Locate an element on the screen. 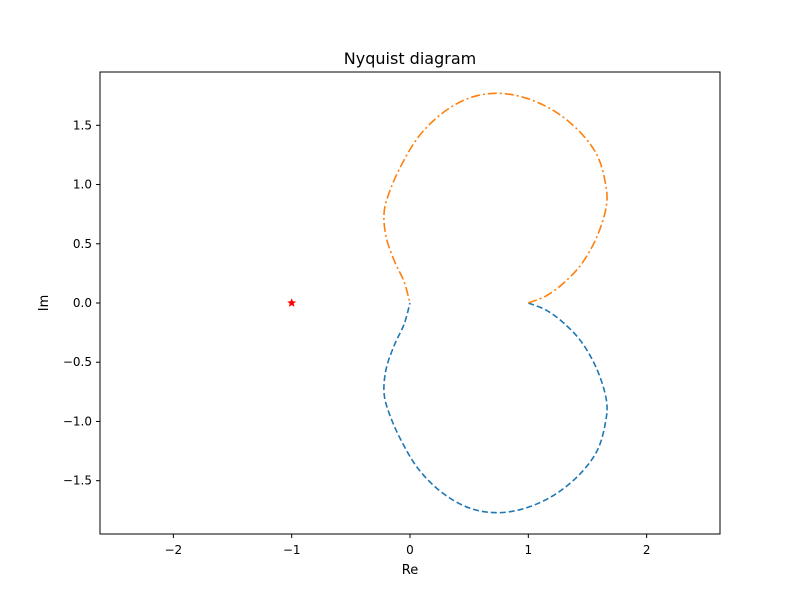  critical-point-marker is located at coordinates (292, 302).